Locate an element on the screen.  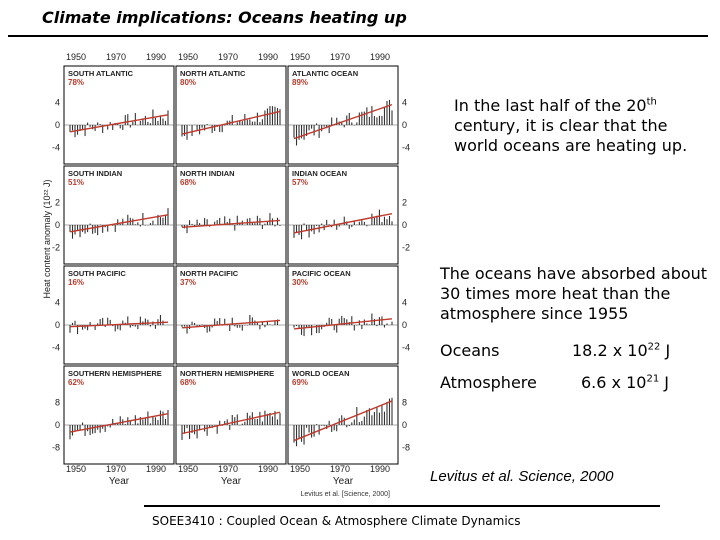
x-tick-top-1-1: 1970 is located at coordinates (228, 57).